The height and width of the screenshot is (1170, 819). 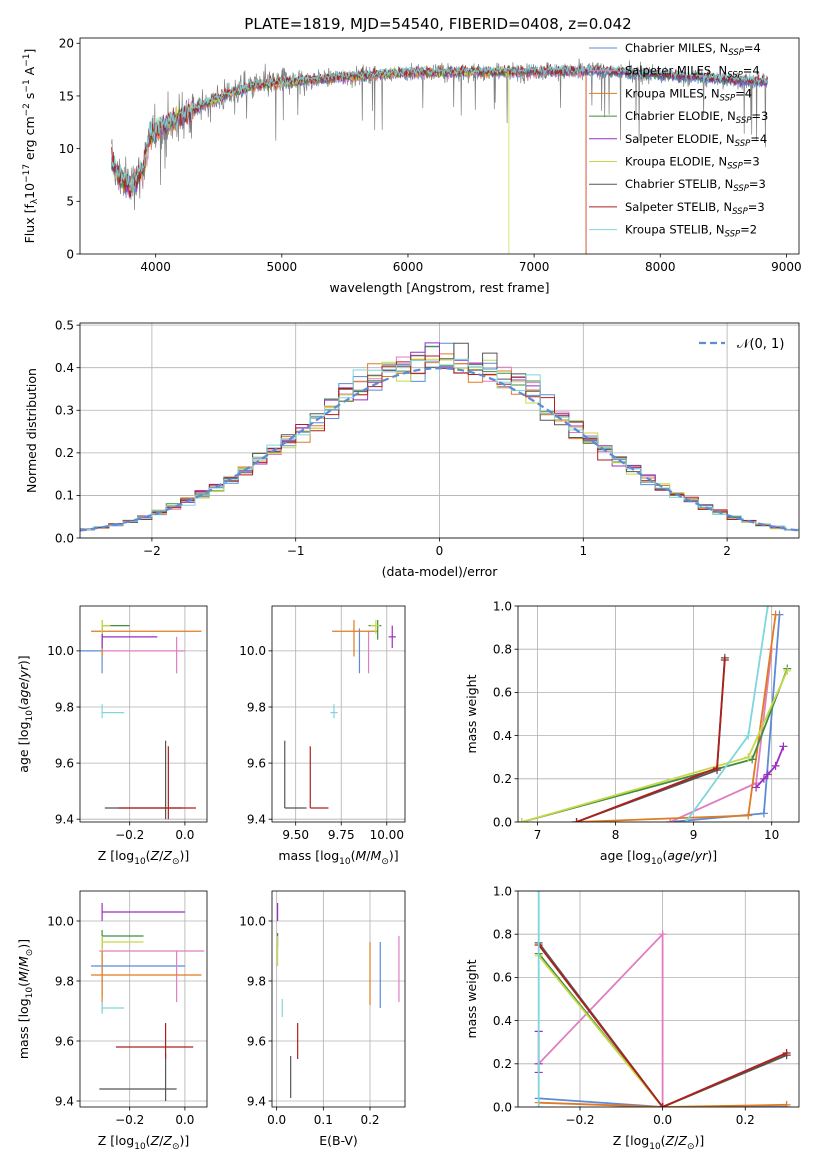 What do you see at coordinates (770, 767) in the screenshot?
I see `series-salpeter-elodie` at bounding box center [770, 767].